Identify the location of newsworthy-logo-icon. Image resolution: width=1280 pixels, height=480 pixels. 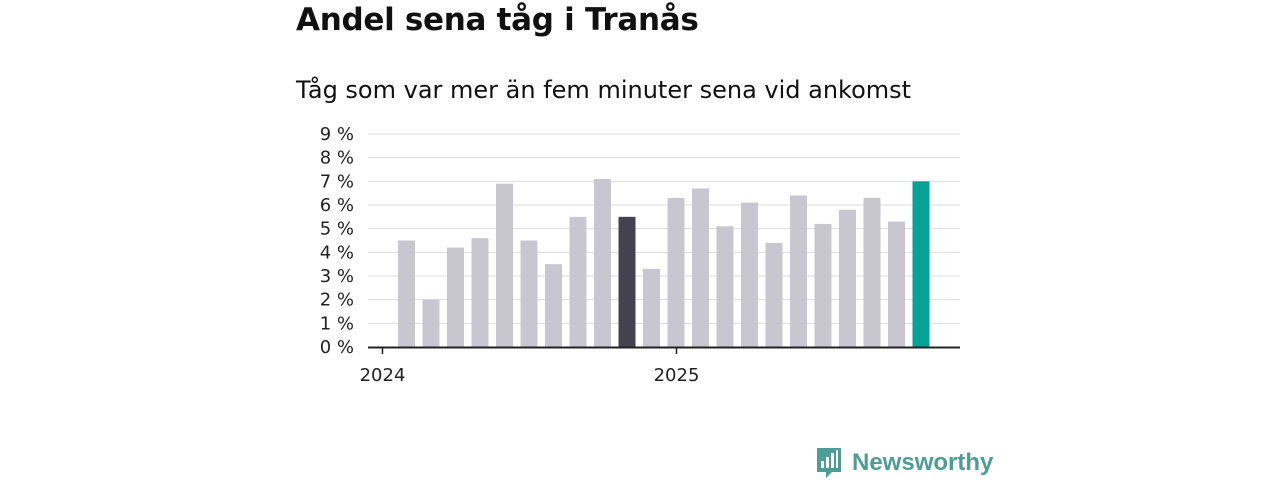
(829, 463).